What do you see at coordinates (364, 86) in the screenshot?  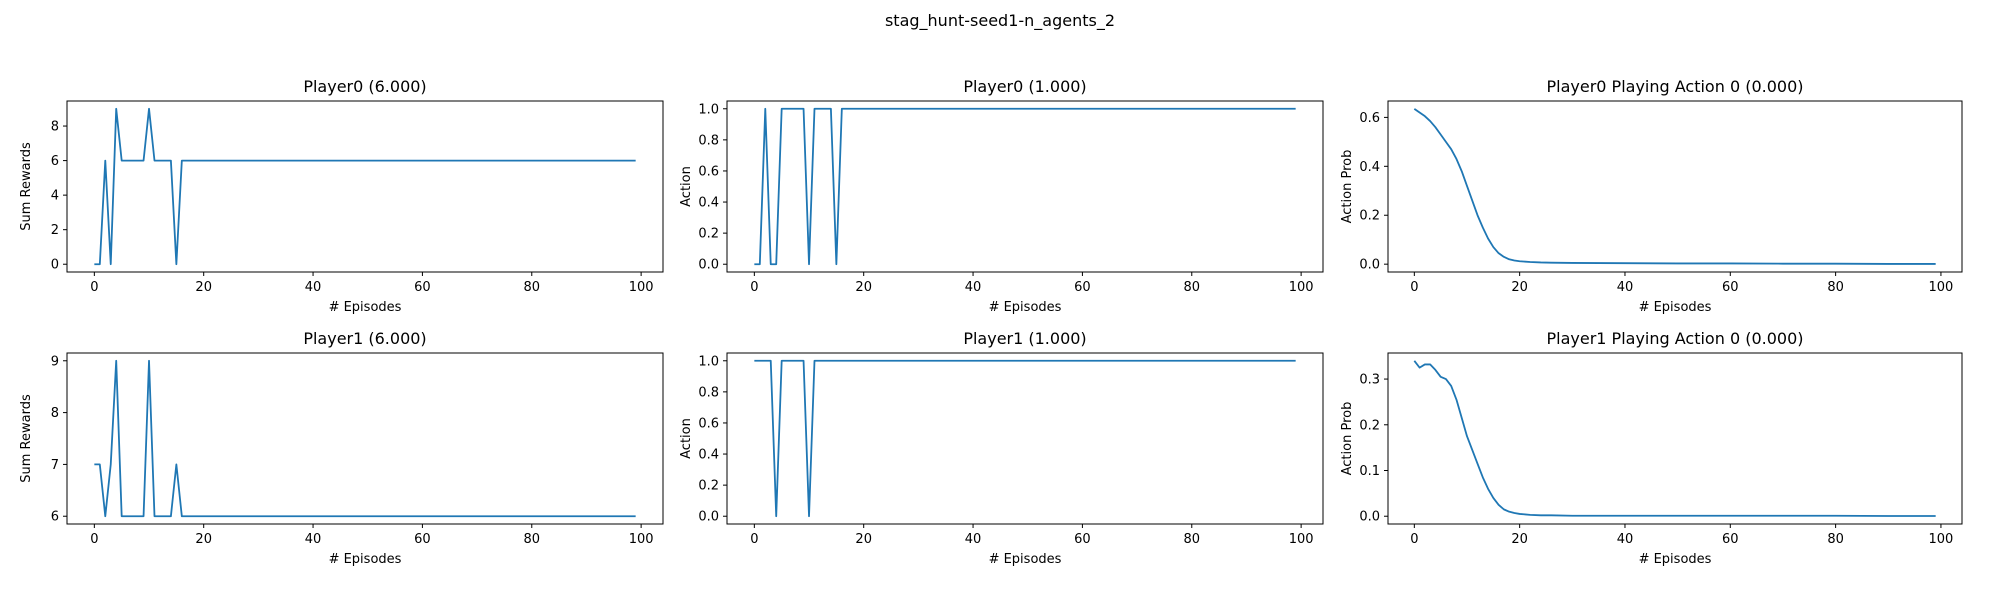 I see `subplot-title: Player0 (6.000)` at bounding box center [364, 86].